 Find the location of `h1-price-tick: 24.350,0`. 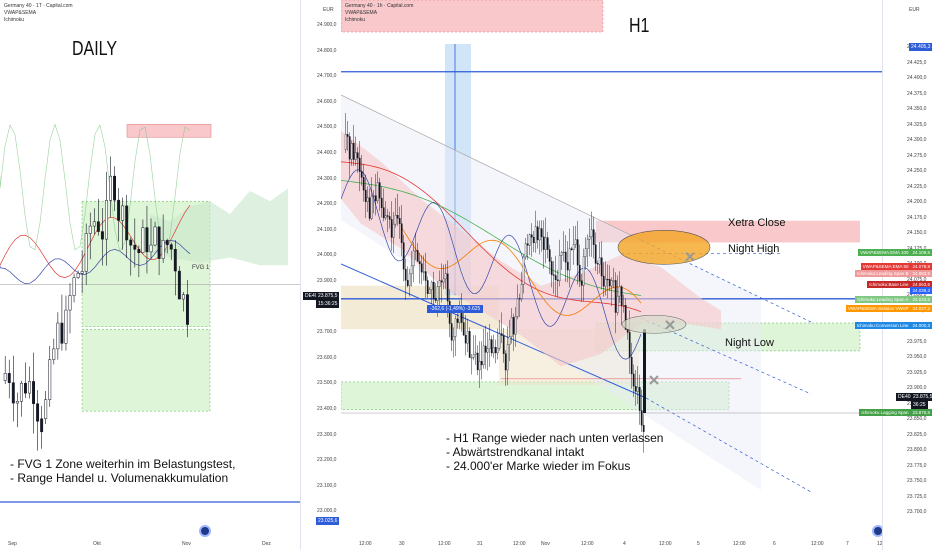

h1-price-tick: 24.350,0 is located at coordinates (917, 109).